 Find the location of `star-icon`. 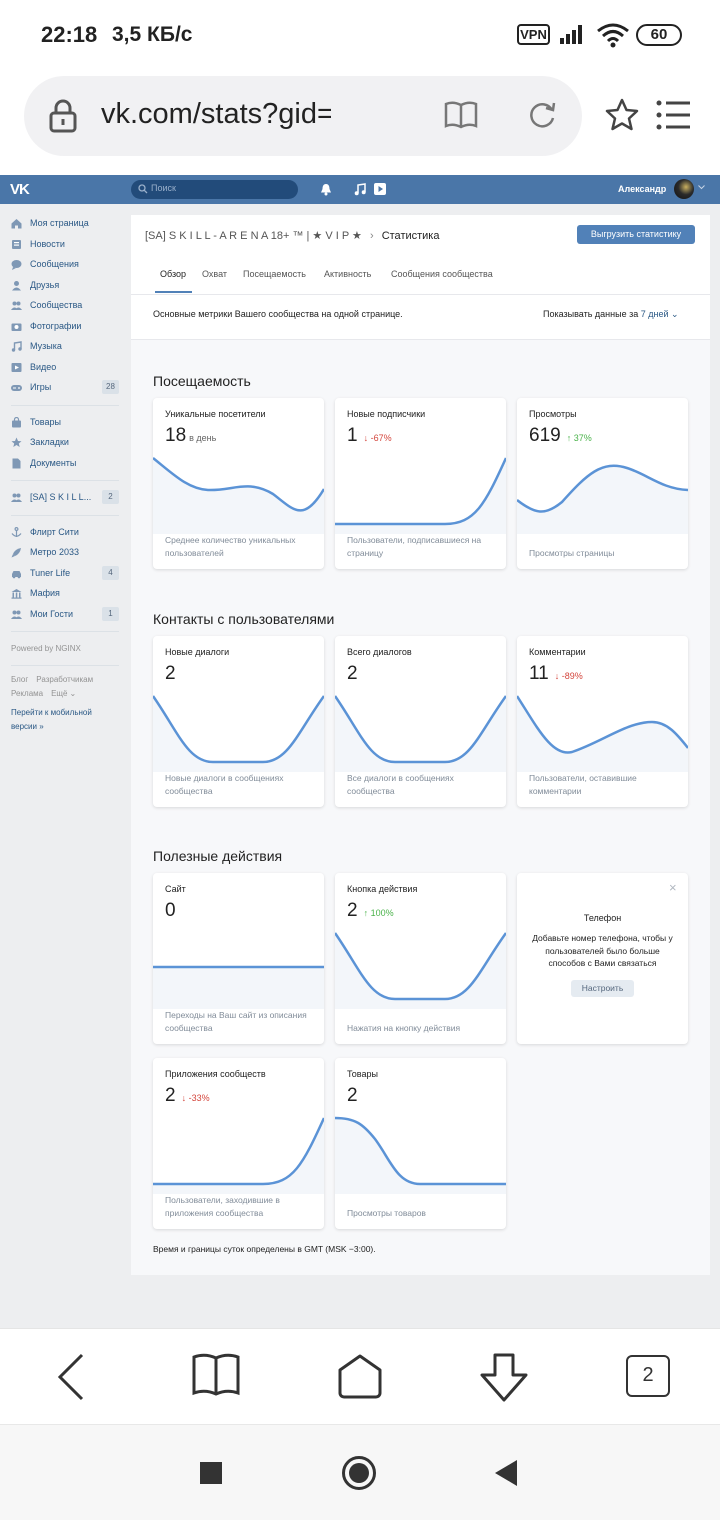

star-icon is located at coordinates (16, 442).